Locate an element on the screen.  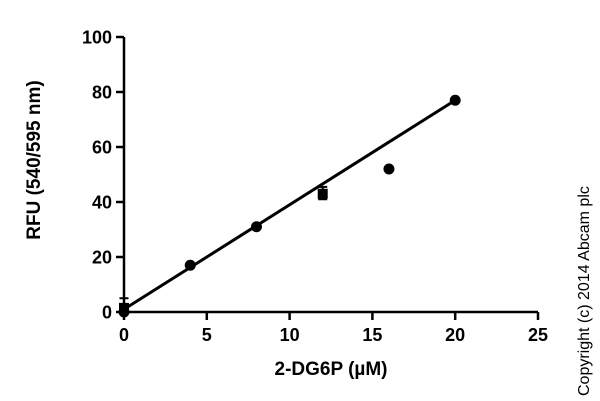
copyright-text: Copyright (c) 2014 Abcam plc is located at coordinates (584, 291).